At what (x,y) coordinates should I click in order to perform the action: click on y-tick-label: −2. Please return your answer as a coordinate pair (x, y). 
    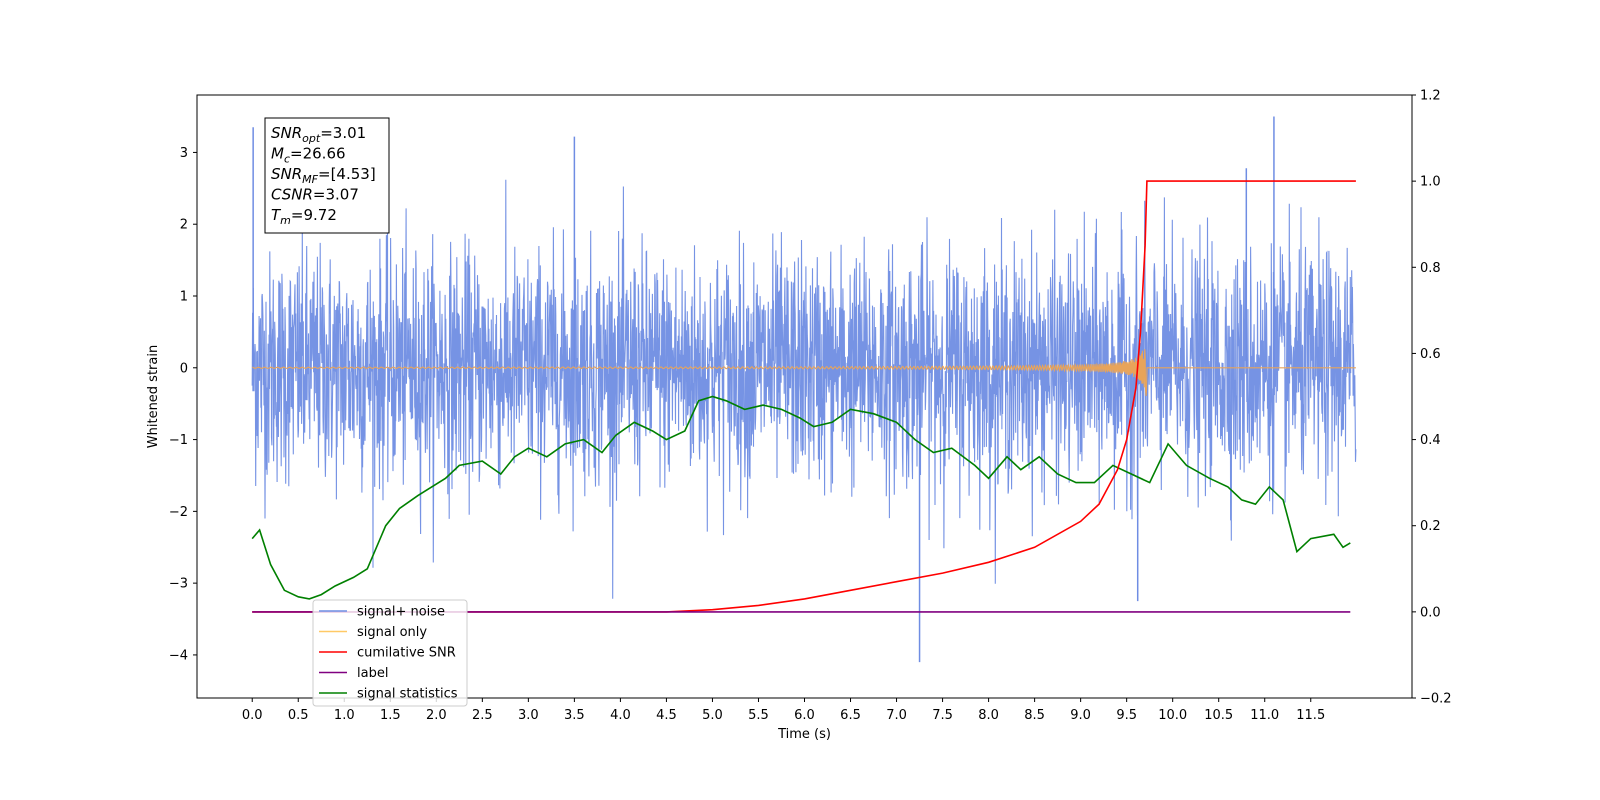
    Looking at the image, I should click on (178, 512).